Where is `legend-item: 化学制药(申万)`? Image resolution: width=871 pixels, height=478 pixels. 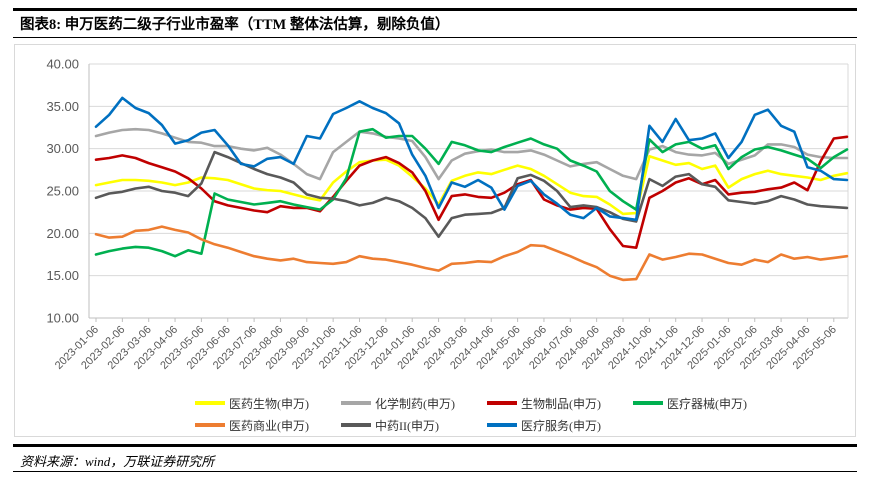
legend-item: 化学制药(申万) is located at coordinates (414, 403).